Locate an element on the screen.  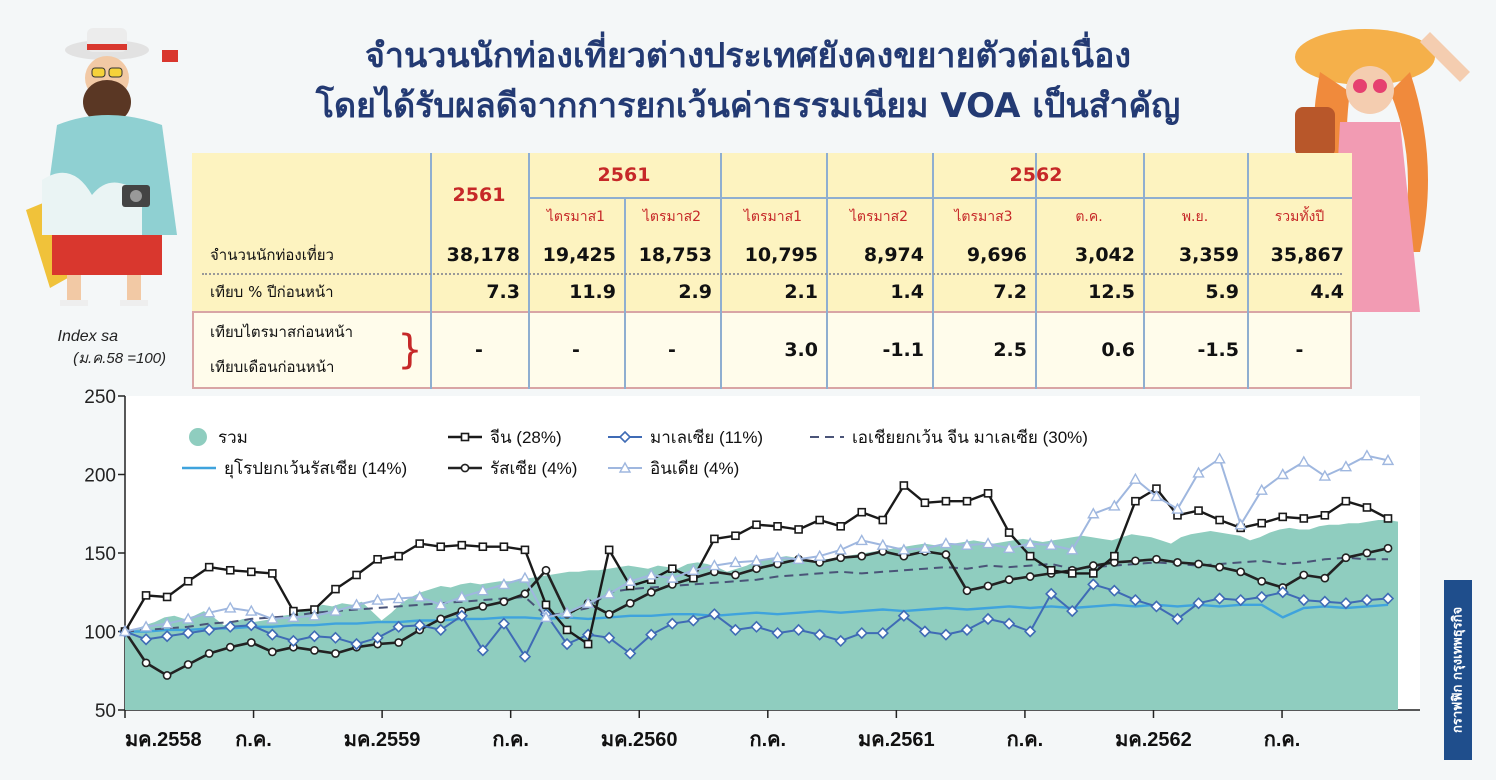
row-label: เทียบ % ปีก่อนหน้า is located at coordinates (272, 292).